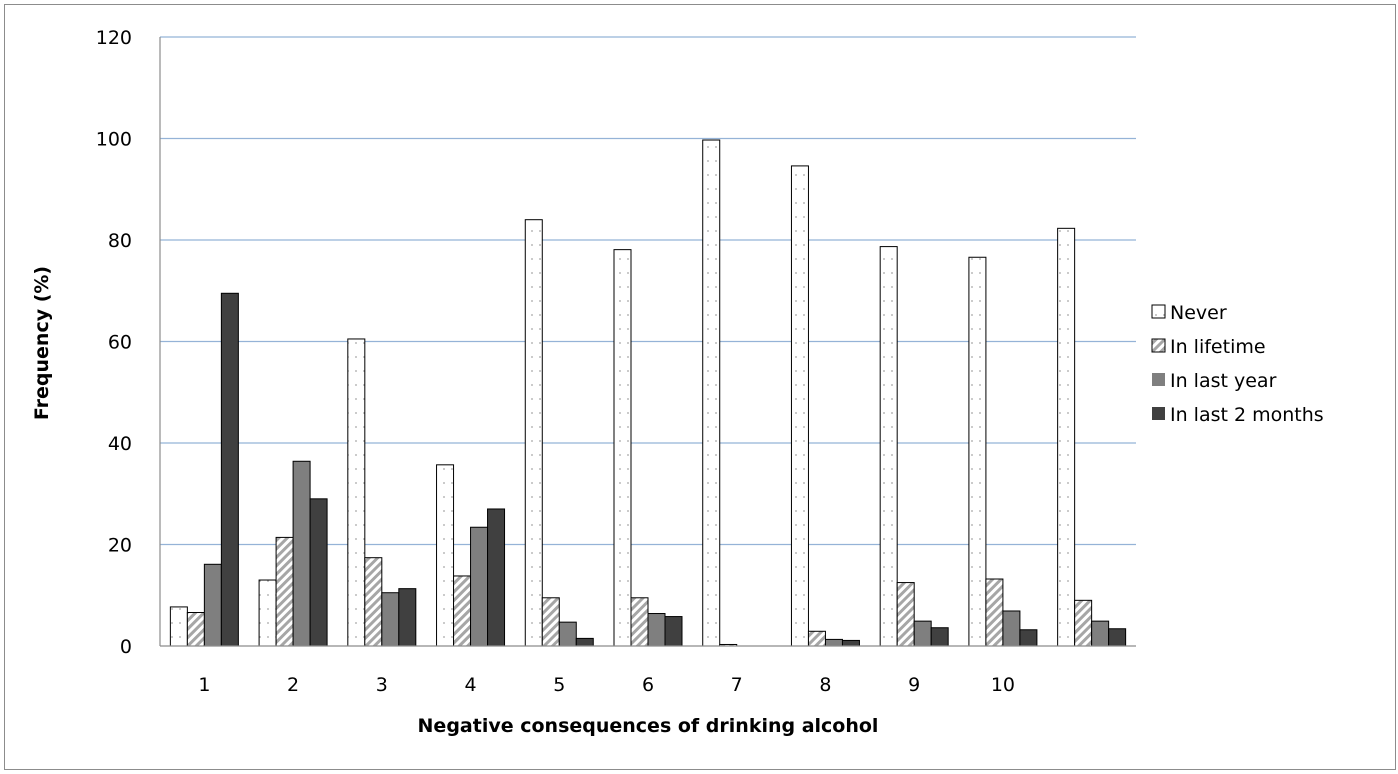  I want to click on x-tick-label: 10, so click(1003, 685).